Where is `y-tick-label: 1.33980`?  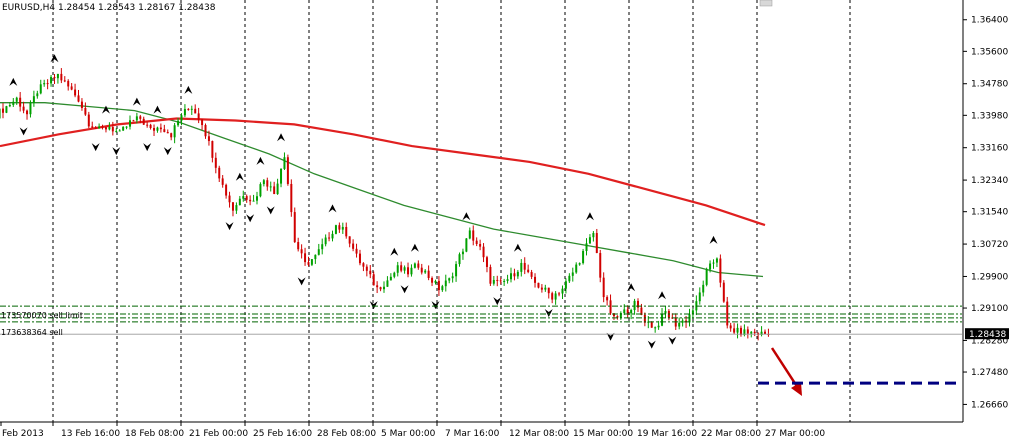
y-tick-label: 1.33980 is located at coordinates (989, 116).